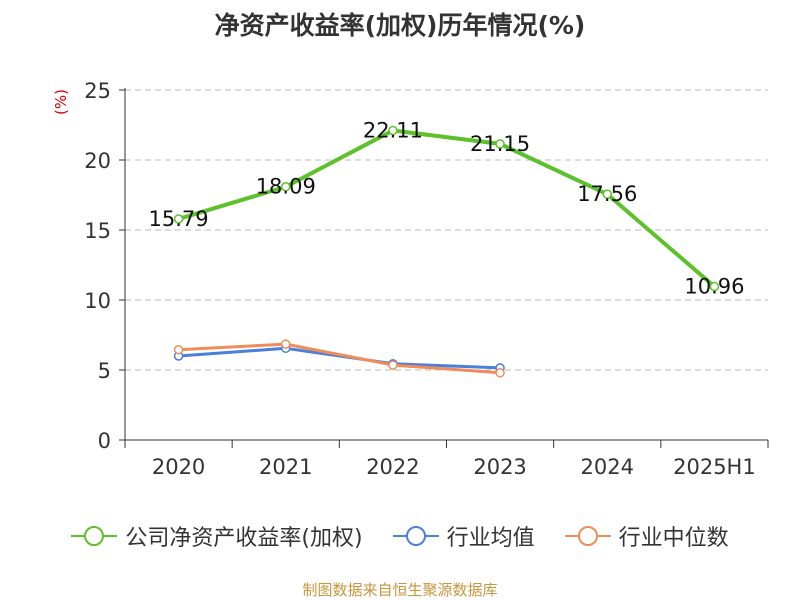  What do you see at coordinates (286, 344) in the screenshot?
I see `data-point-s2-2021` at bounding box center [286, 344].